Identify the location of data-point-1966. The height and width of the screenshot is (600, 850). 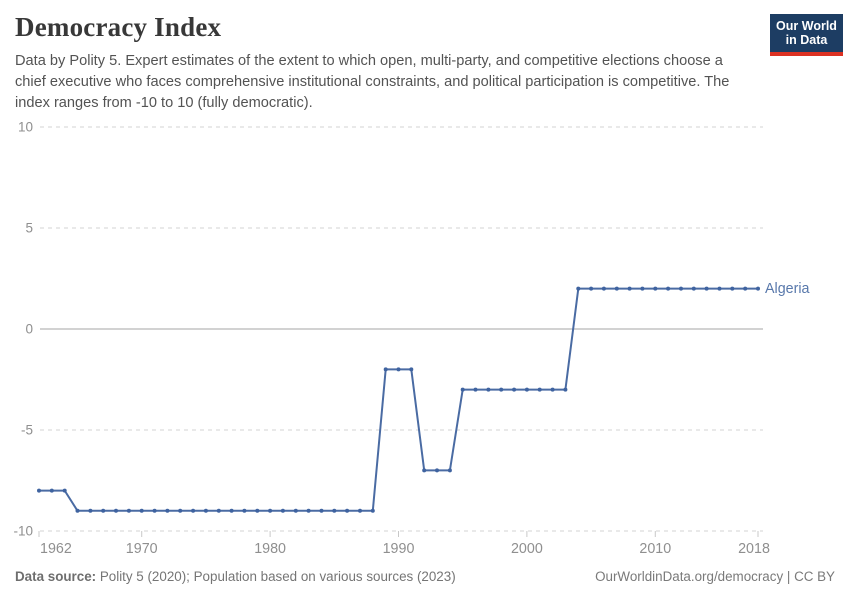
(90, 510).